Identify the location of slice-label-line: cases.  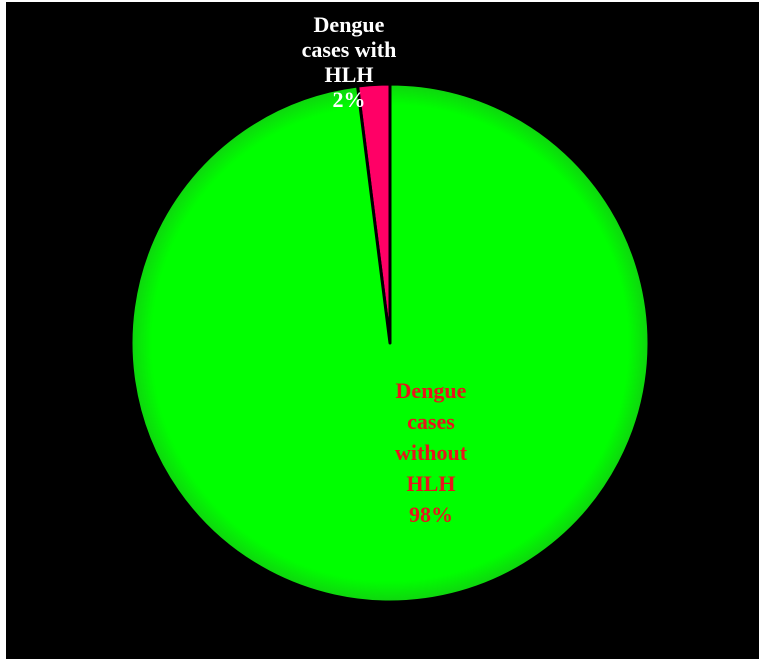
(431, 421).